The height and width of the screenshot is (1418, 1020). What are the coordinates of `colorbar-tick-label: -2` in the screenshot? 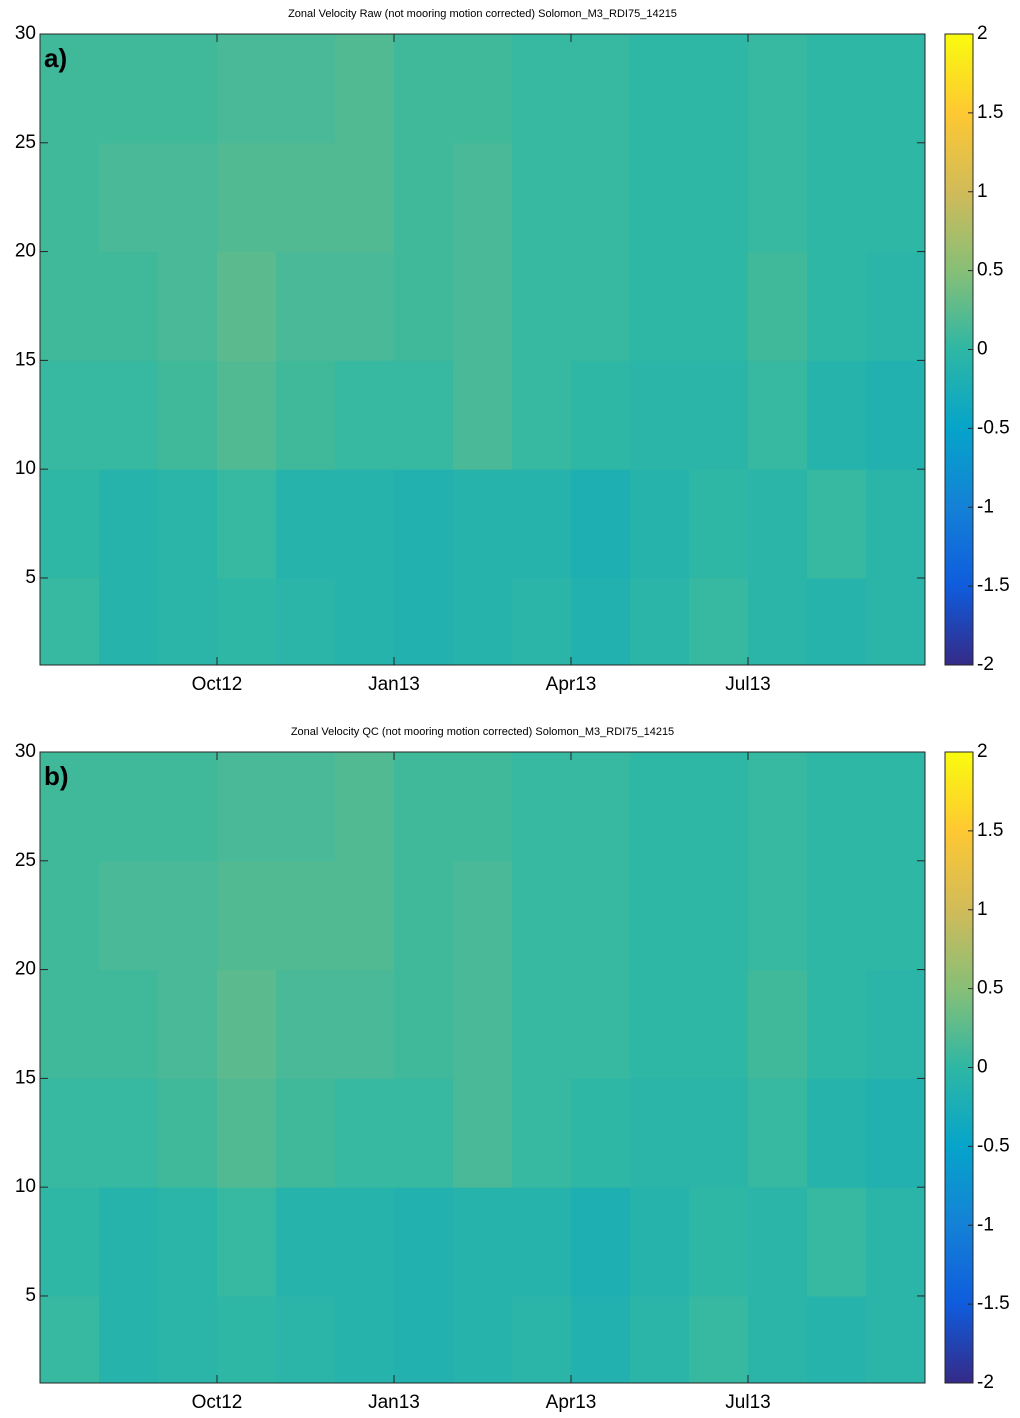 It's located at (985, 664).